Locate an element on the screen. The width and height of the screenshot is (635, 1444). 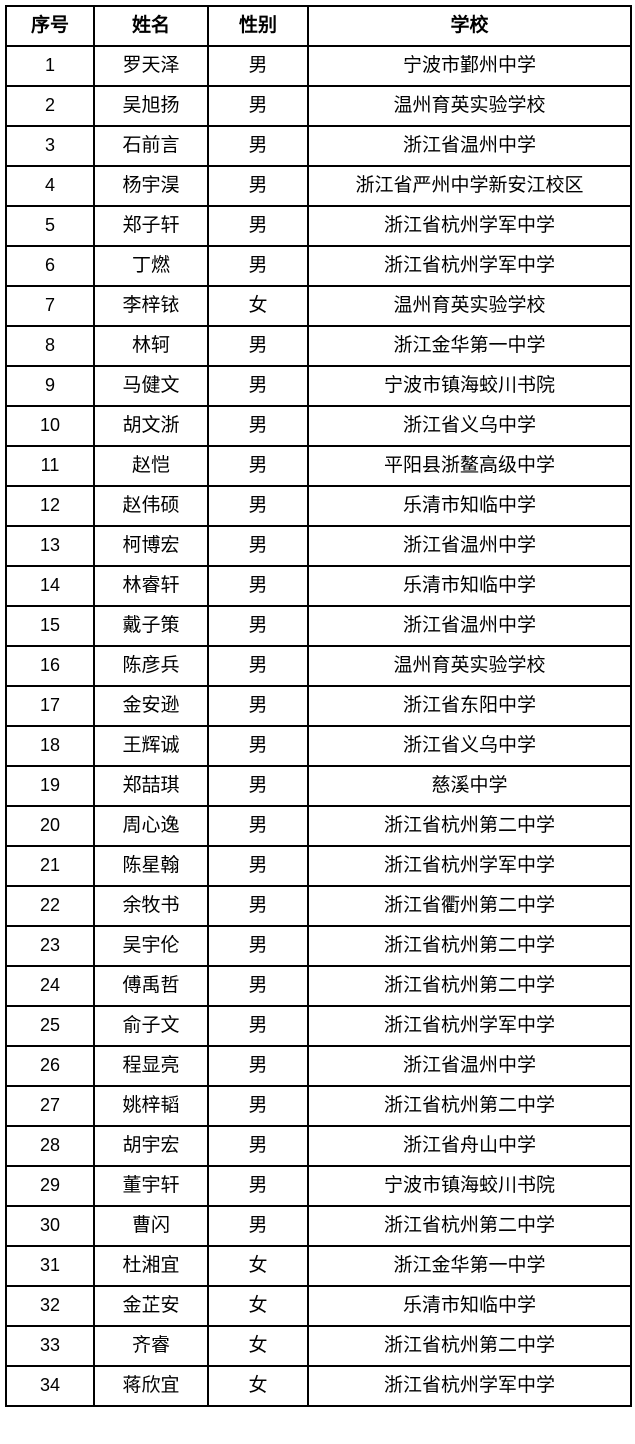
roster-table-header: 序号 姓名 性别 学校 is located at coordinates (318, 26).